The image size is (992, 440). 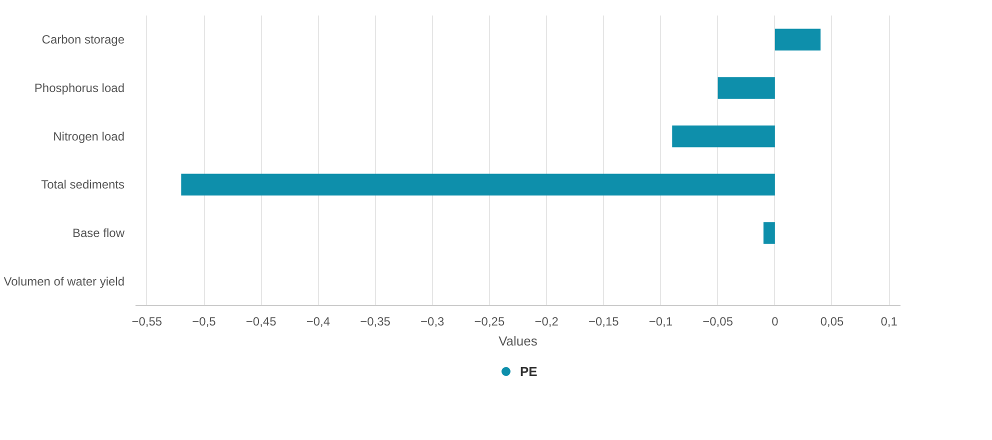 What do you see at coordinates (204, 321) in the screenshot?
I see `x-tick-label: −0,5` at bounding box center [204, 321].